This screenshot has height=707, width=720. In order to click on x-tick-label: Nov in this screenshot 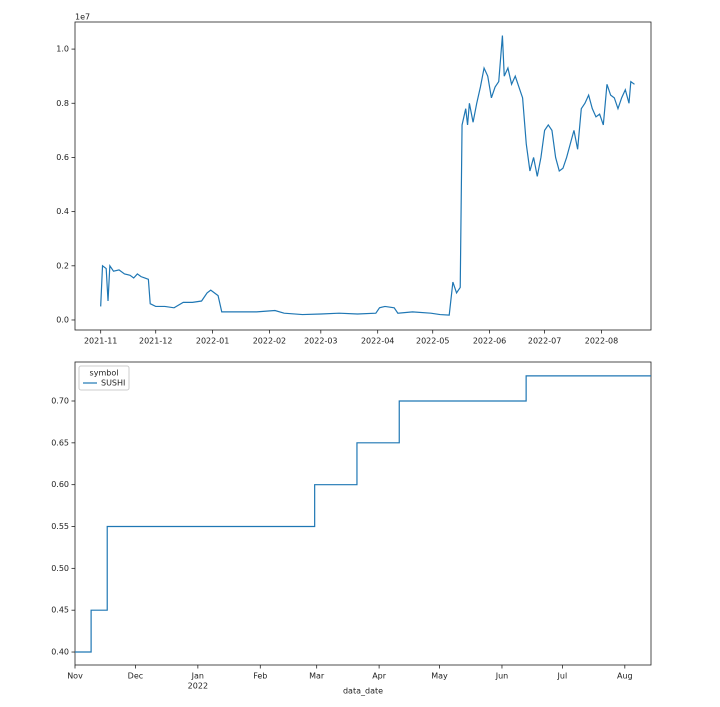, I will do `click(75, 676)`.